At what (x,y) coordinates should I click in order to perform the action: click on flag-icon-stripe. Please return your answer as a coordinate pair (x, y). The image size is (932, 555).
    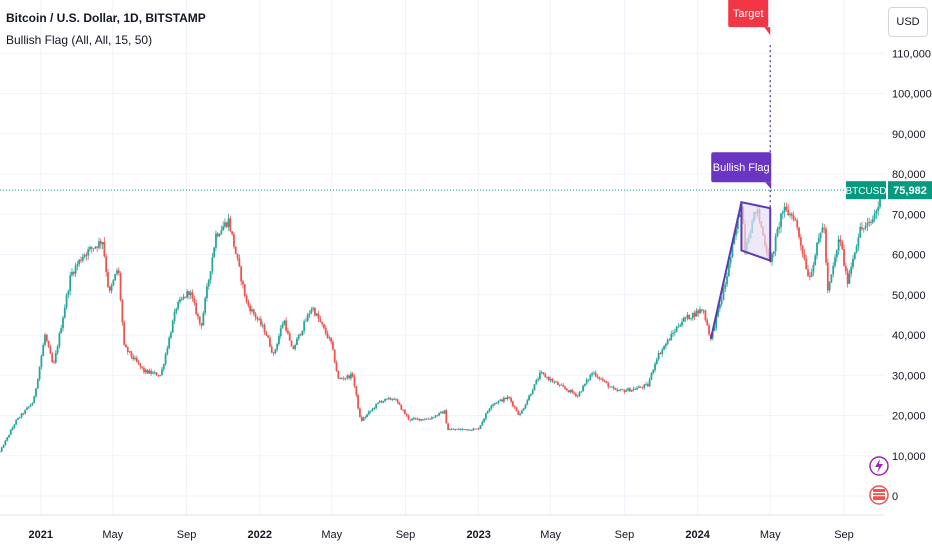
    Looking at the image, I should click on (879, 496).